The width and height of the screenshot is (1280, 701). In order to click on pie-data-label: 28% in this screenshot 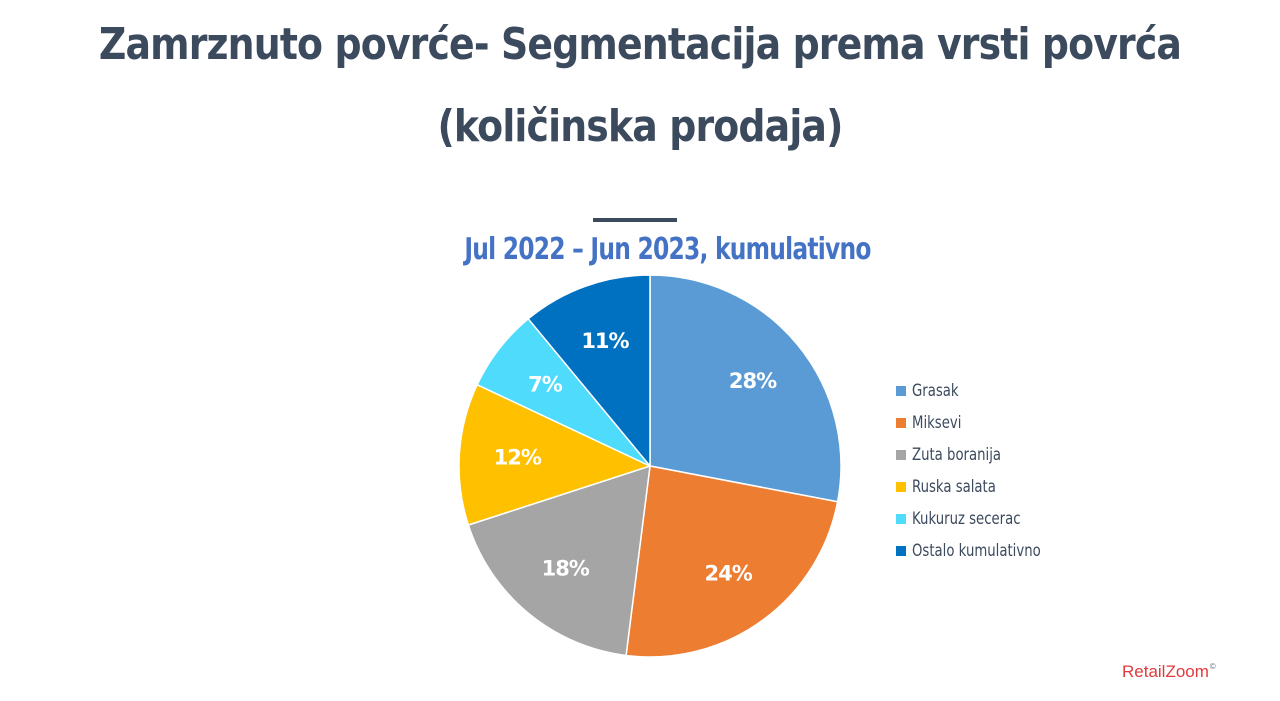, I will do `click(753, 381)`.